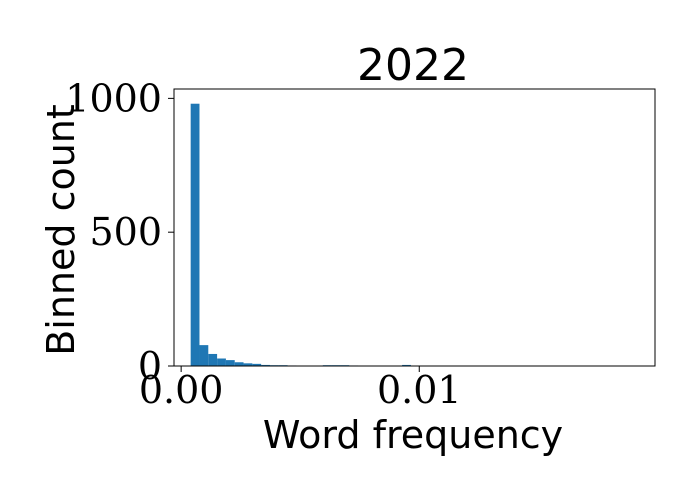 The width and height of the screenshot is (700, 500). What do you see at coordinates (419, 390) in the screenshot?
I see `x-tick-label: 0.01` at bounding box center [419, 390].